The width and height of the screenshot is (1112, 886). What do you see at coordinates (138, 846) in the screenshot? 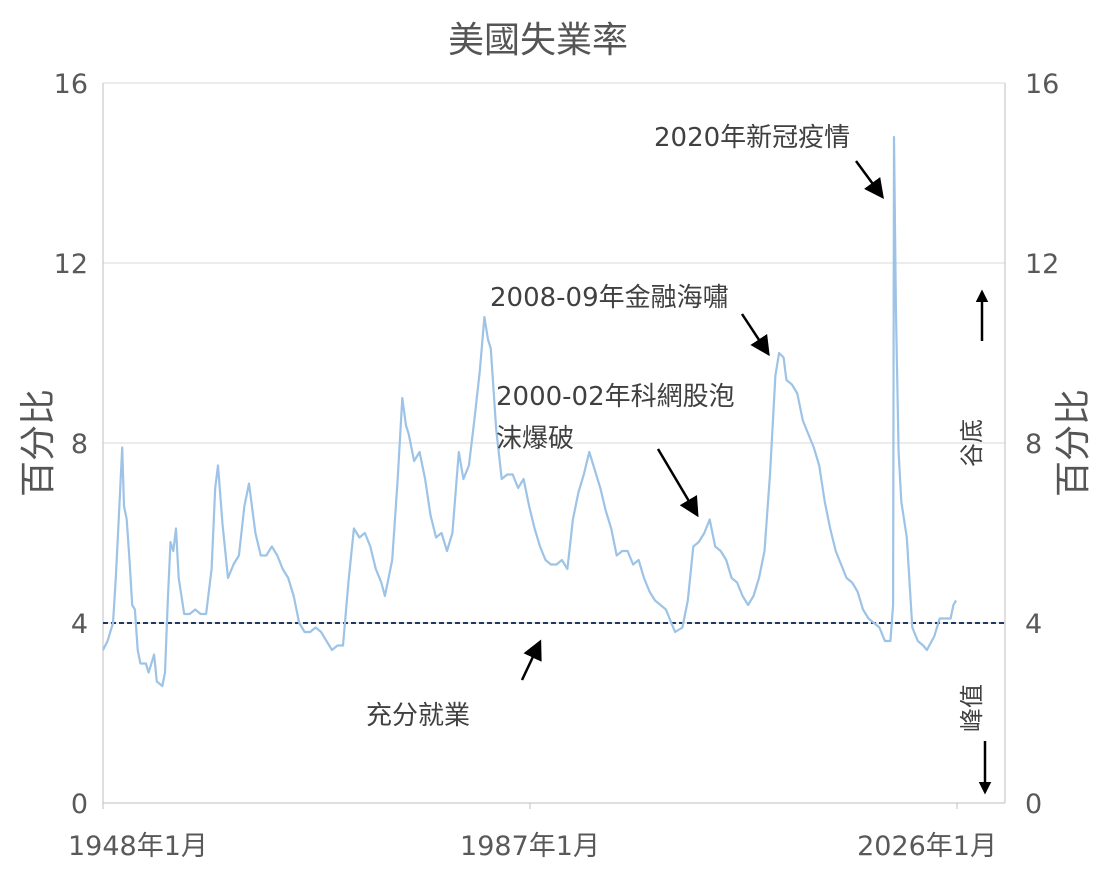
I see `x-tick-label: 1948年1月` at bounding box center [138, 846].